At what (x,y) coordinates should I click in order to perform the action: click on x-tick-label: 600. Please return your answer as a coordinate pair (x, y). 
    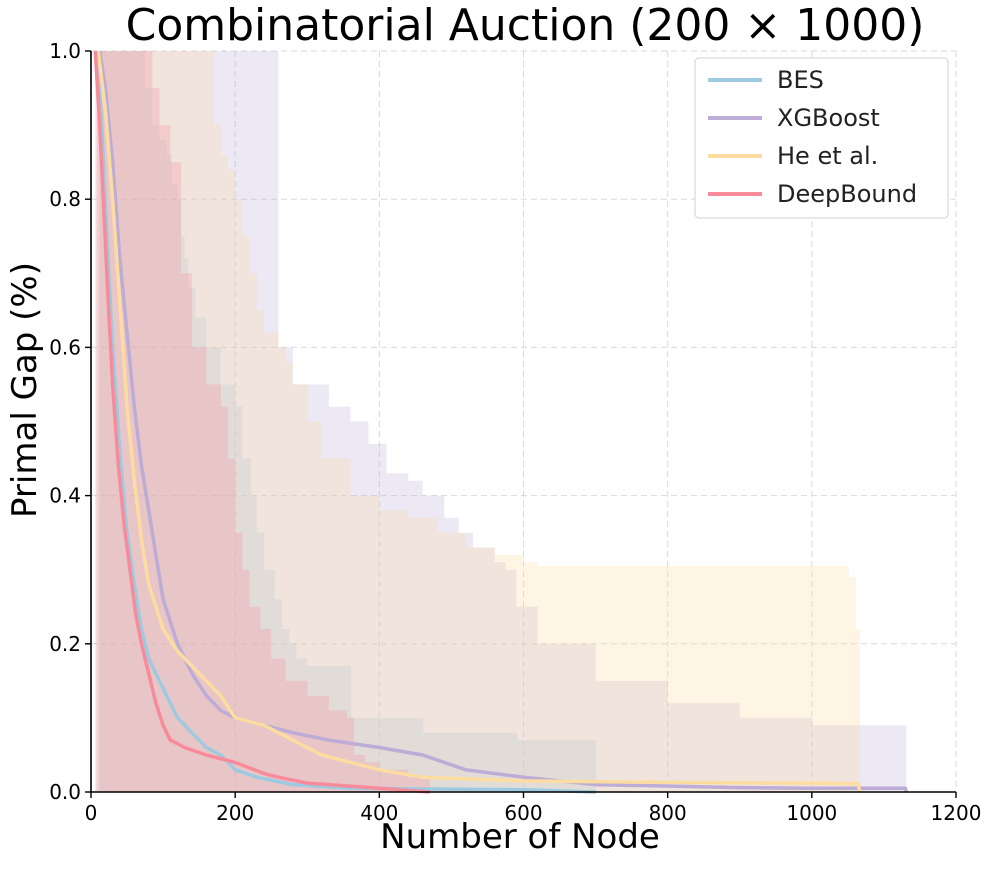
    Looking at the image, I should click on (523, 813).